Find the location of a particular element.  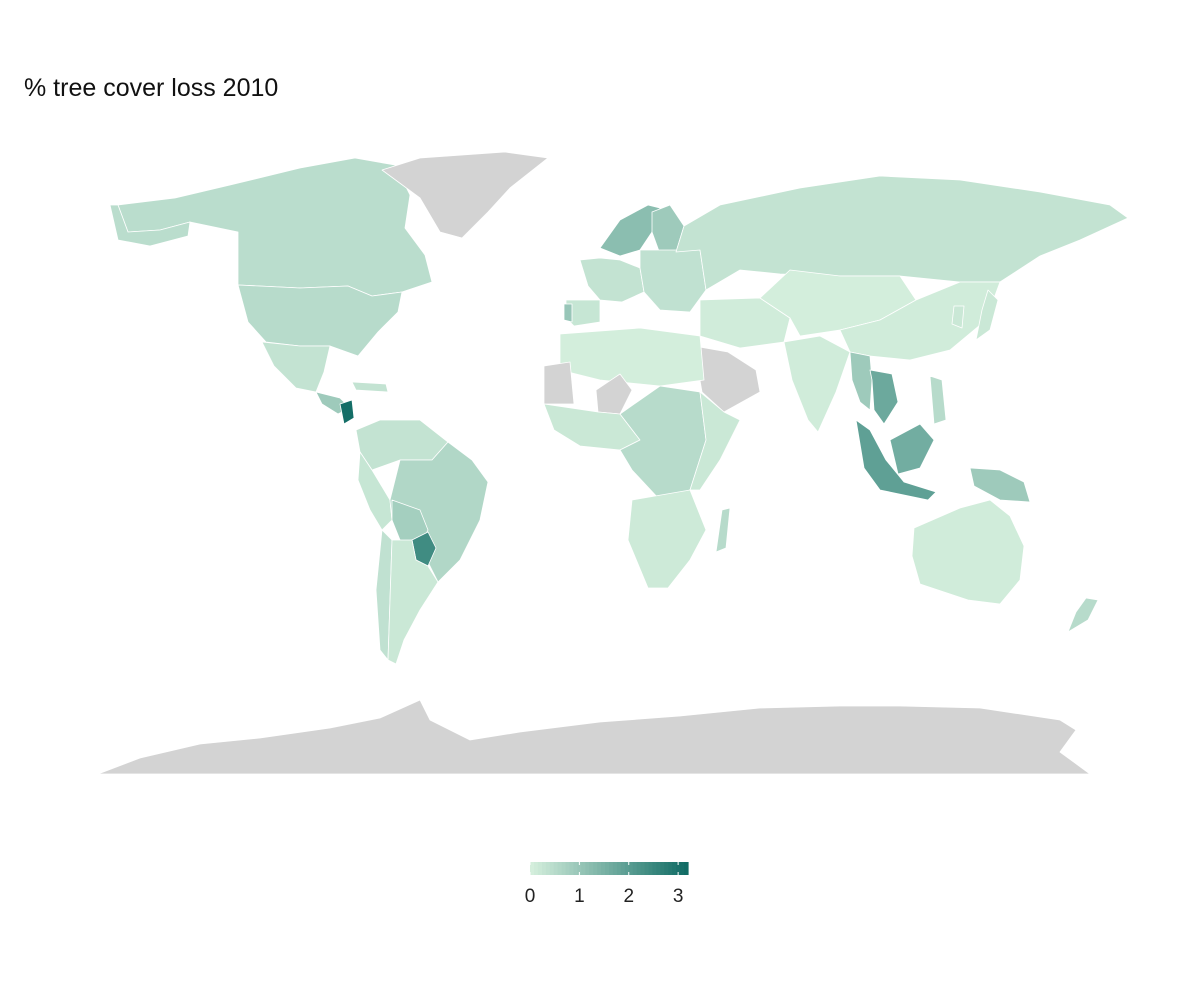

region-alaska is located at coordinates (150, 225).